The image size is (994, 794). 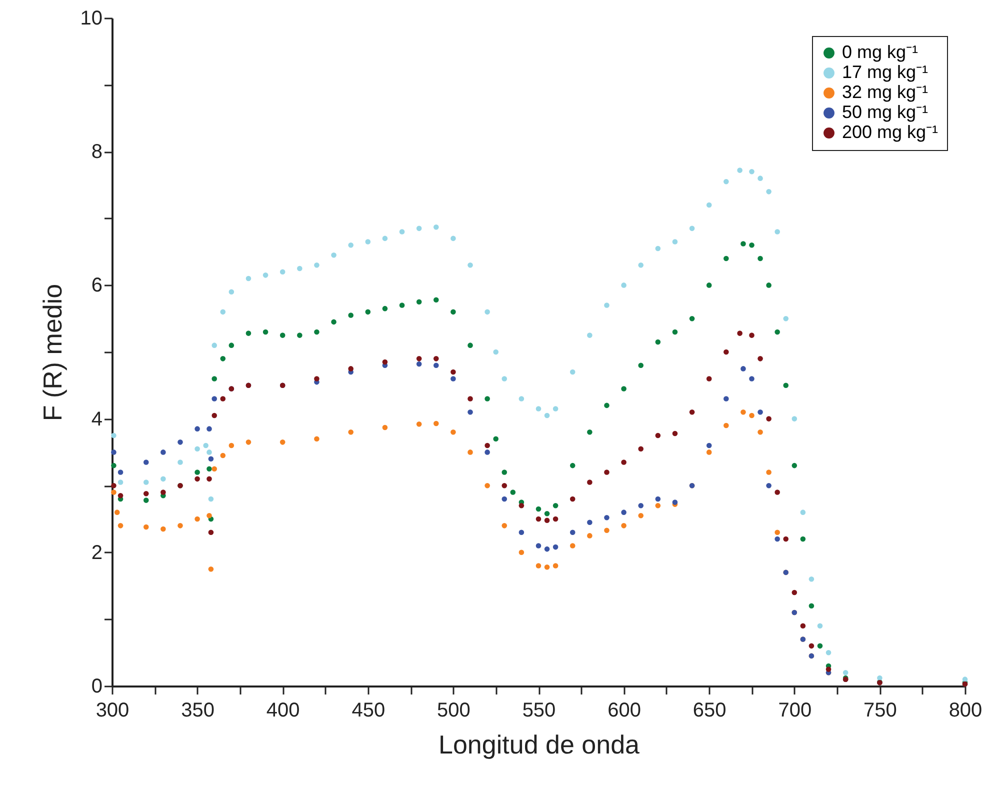 I want to click on x-tick-label: 350, so click(x=197, y=711).